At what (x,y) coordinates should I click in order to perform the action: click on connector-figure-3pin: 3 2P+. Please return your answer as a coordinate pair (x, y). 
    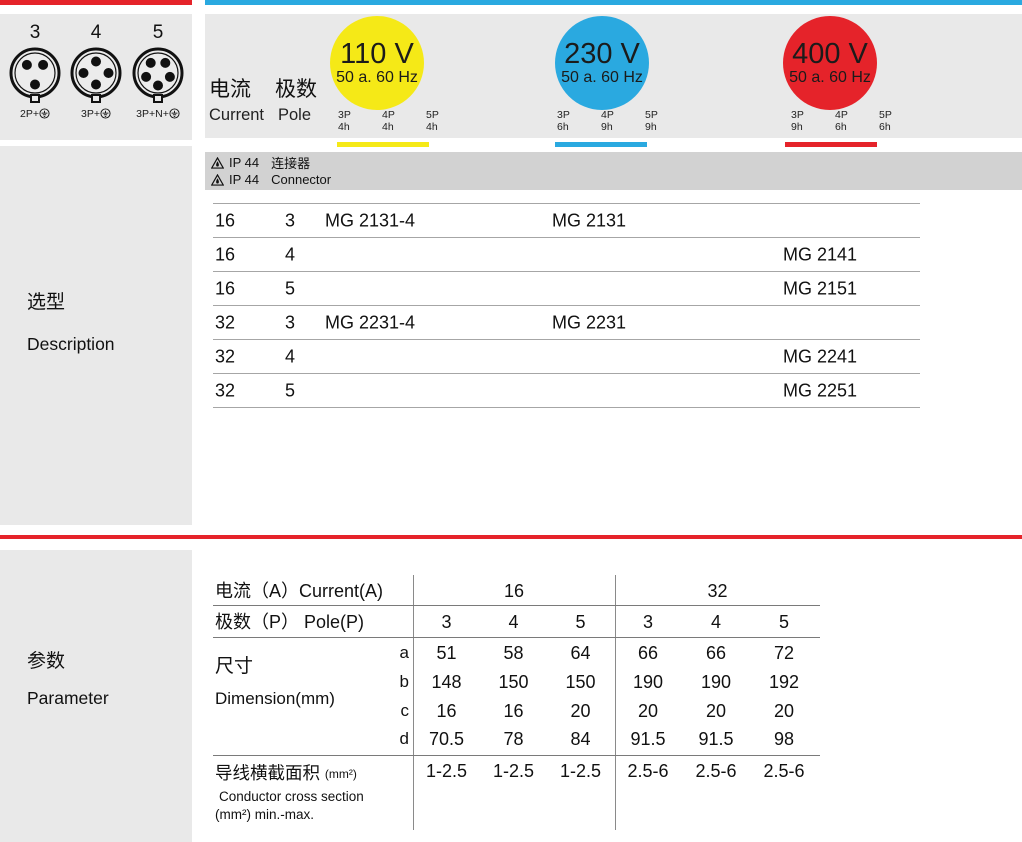
    Looking at the image, I should click on (35, 71).